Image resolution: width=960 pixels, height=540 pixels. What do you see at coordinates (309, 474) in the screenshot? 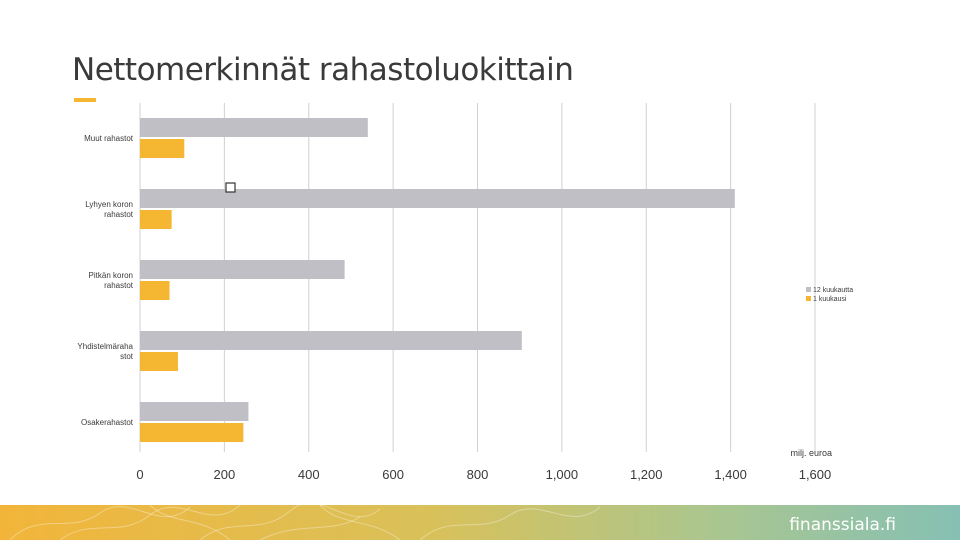
I see `x-tick-label: 400` at bounding box center [309, 474].